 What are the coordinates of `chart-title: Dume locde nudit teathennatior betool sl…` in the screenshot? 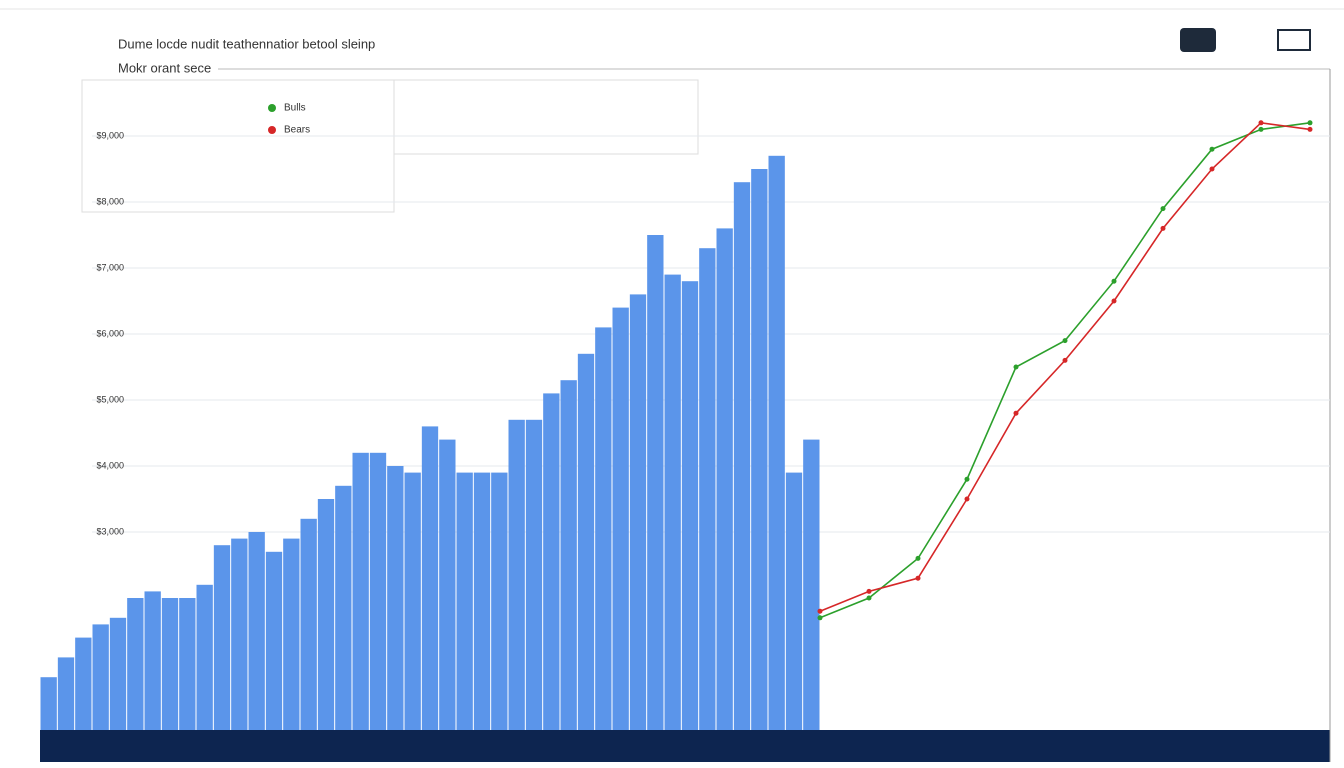 It's located at (246, 43).